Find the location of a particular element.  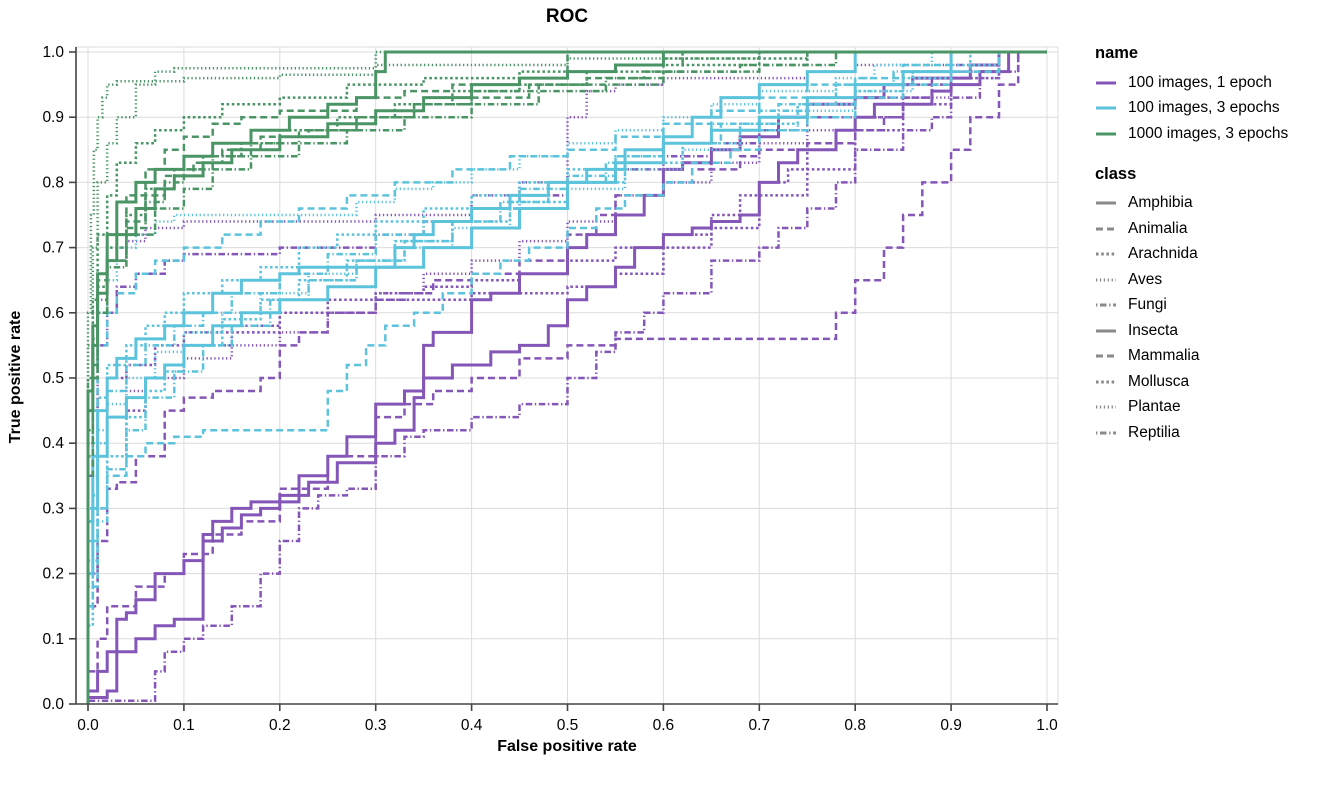

x-tick-label: 0.4 is located at coordinates (472, 725).